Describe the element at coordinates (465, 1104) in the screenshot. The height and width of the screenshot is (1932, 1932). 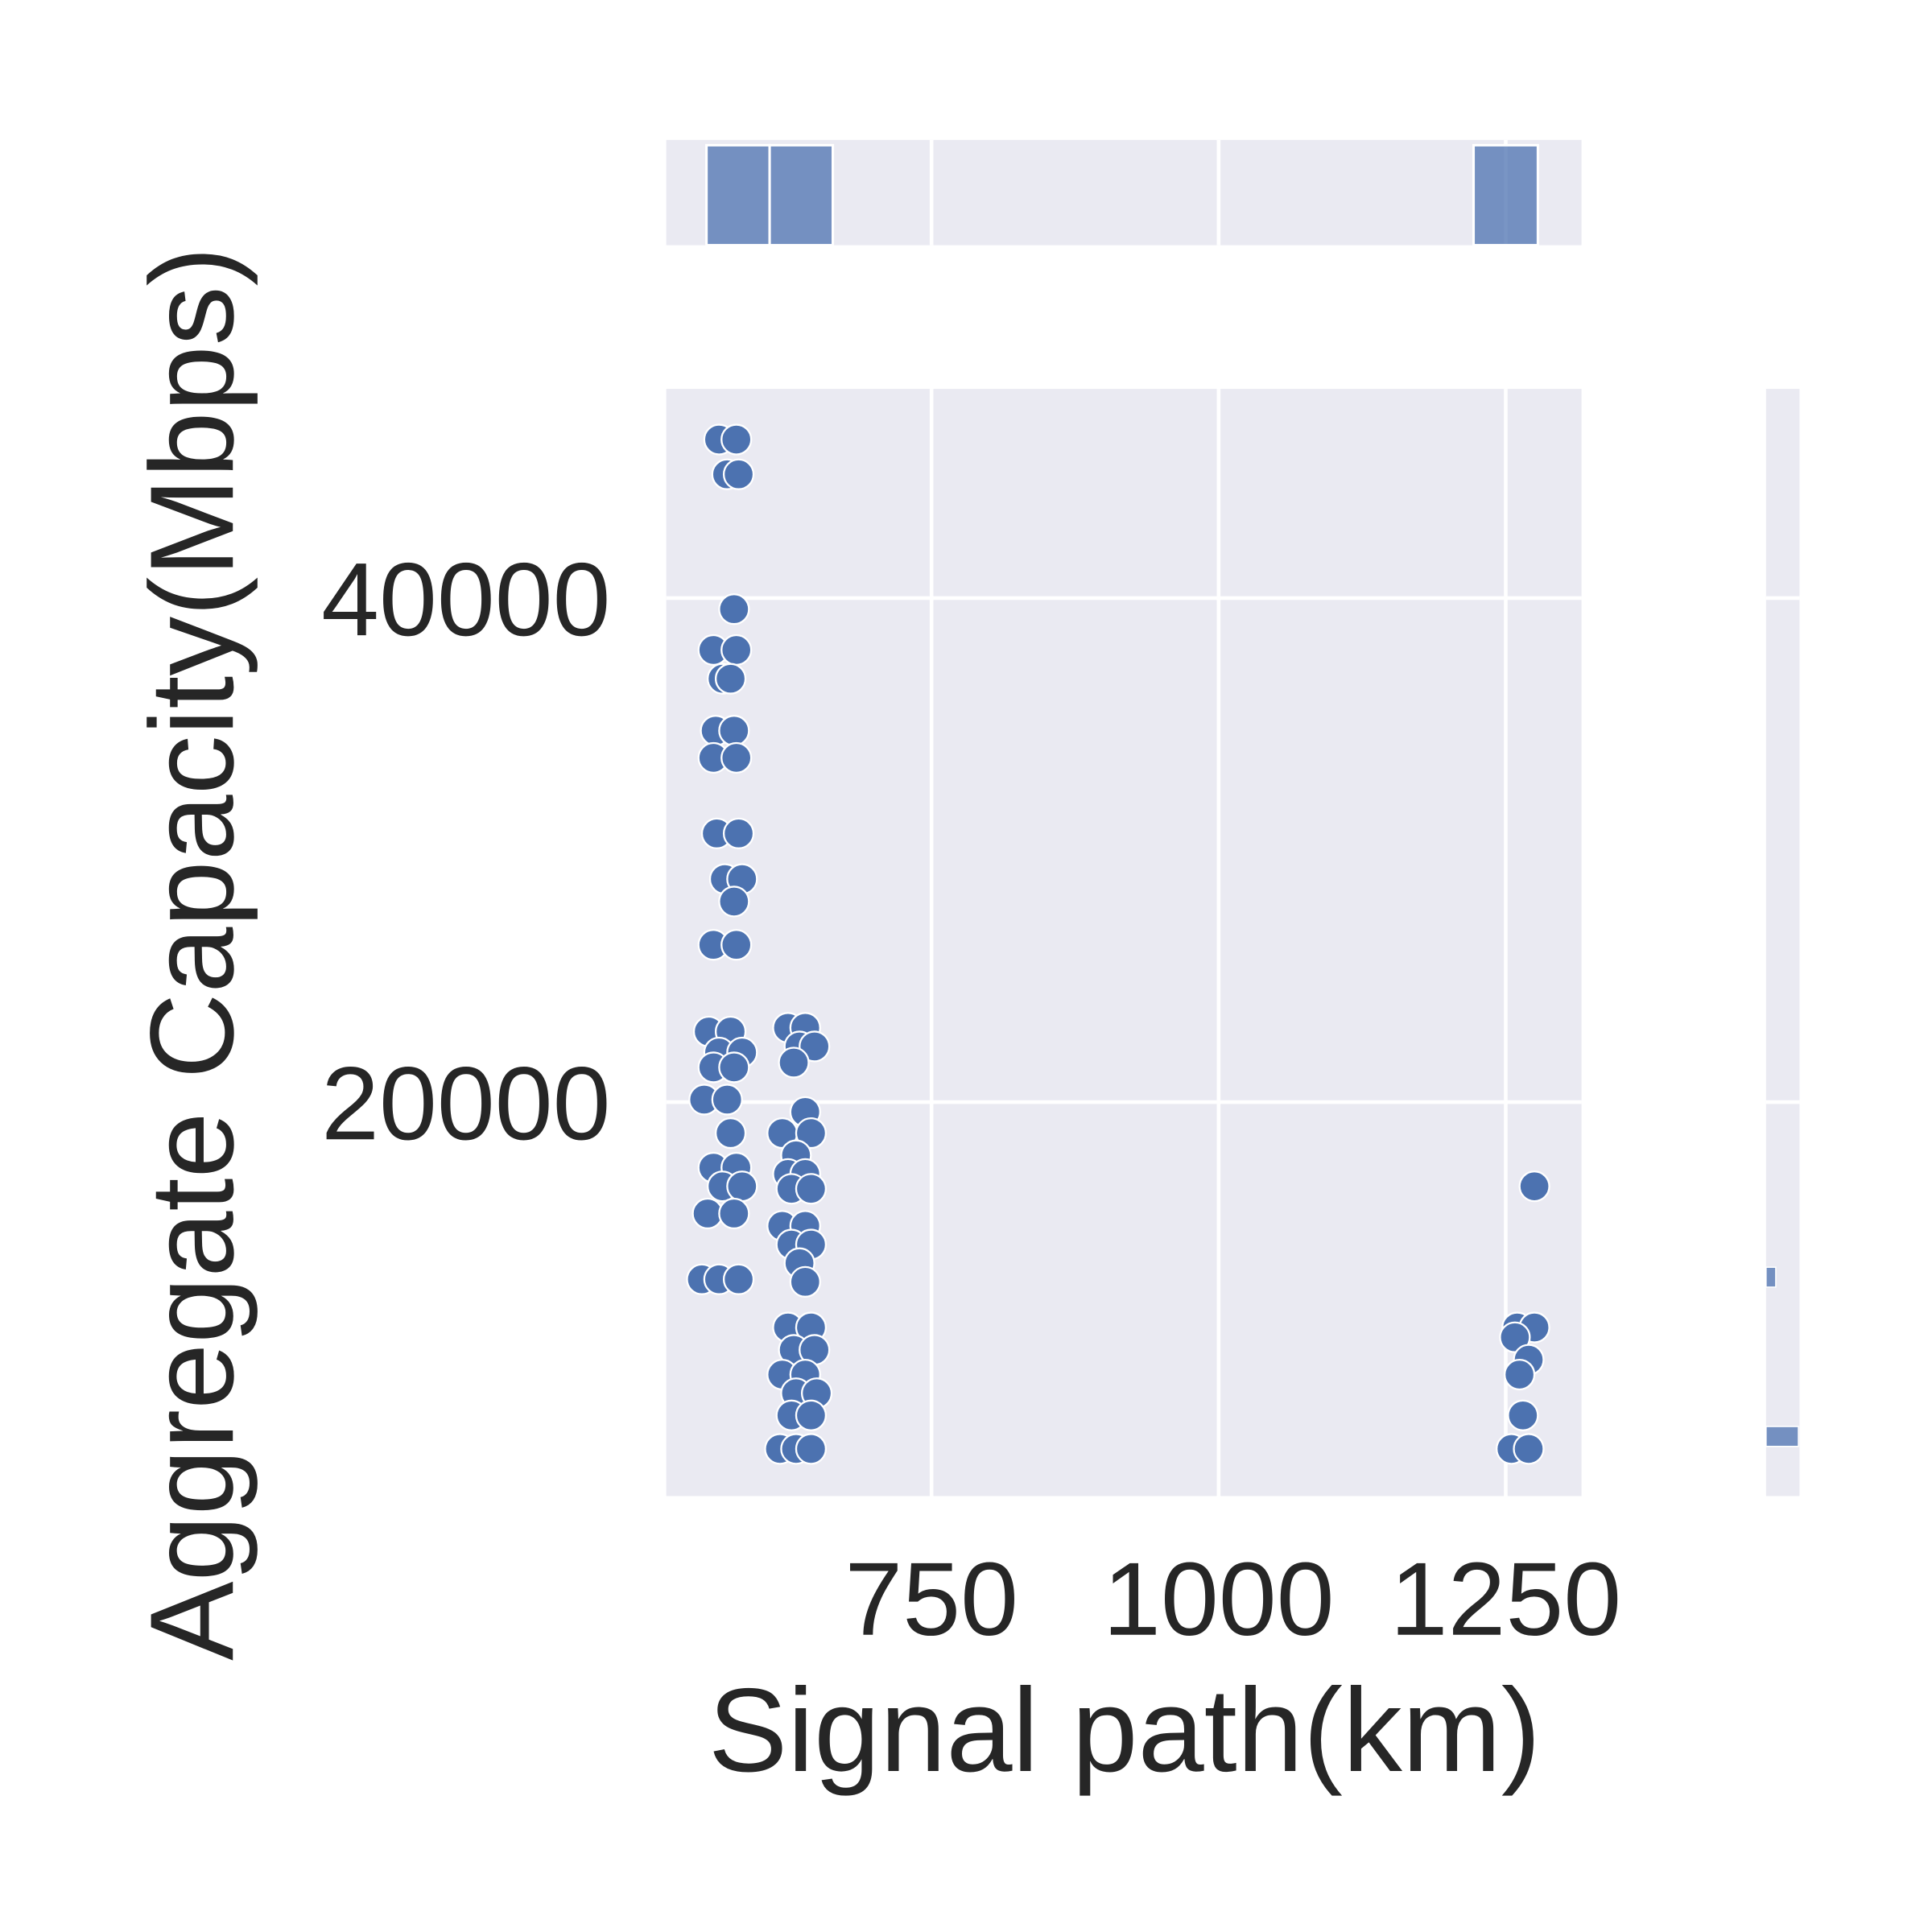
I see `y-tick-label: 20000` at that location.